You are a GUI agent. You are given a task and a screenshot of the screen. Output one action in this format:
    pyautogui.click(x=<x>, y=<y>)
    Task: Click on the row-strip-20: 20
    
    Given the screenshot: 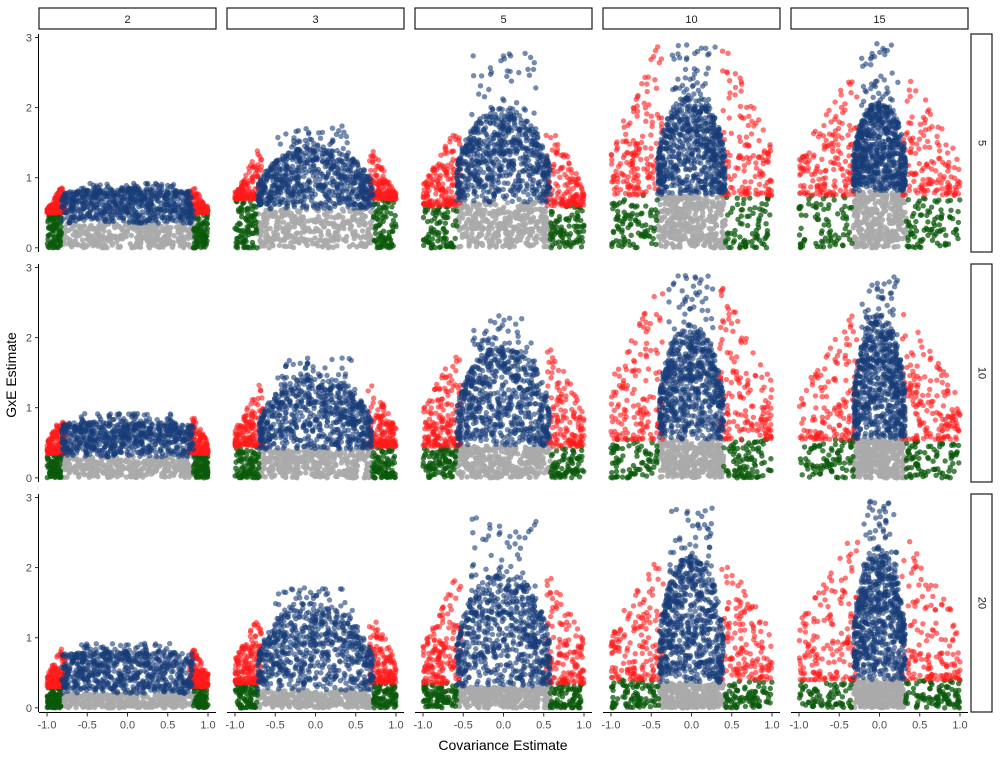 What is the action you would take?
    pyautogui.click(x=981, y=603)
    